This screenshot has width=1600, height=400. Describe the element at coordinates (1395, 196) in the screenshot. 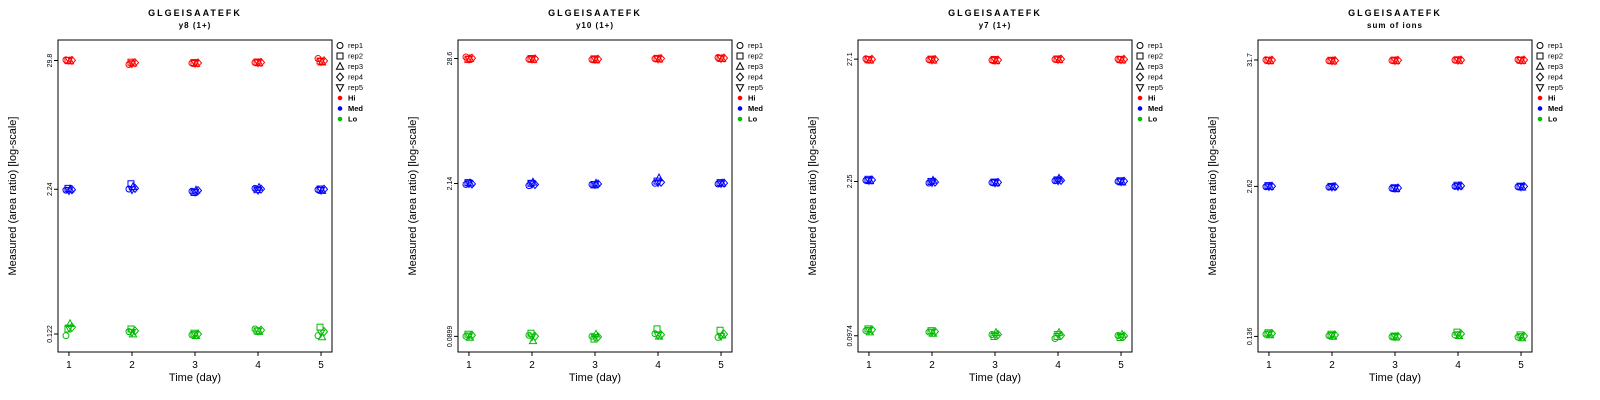

I see `plot-box` at that location.